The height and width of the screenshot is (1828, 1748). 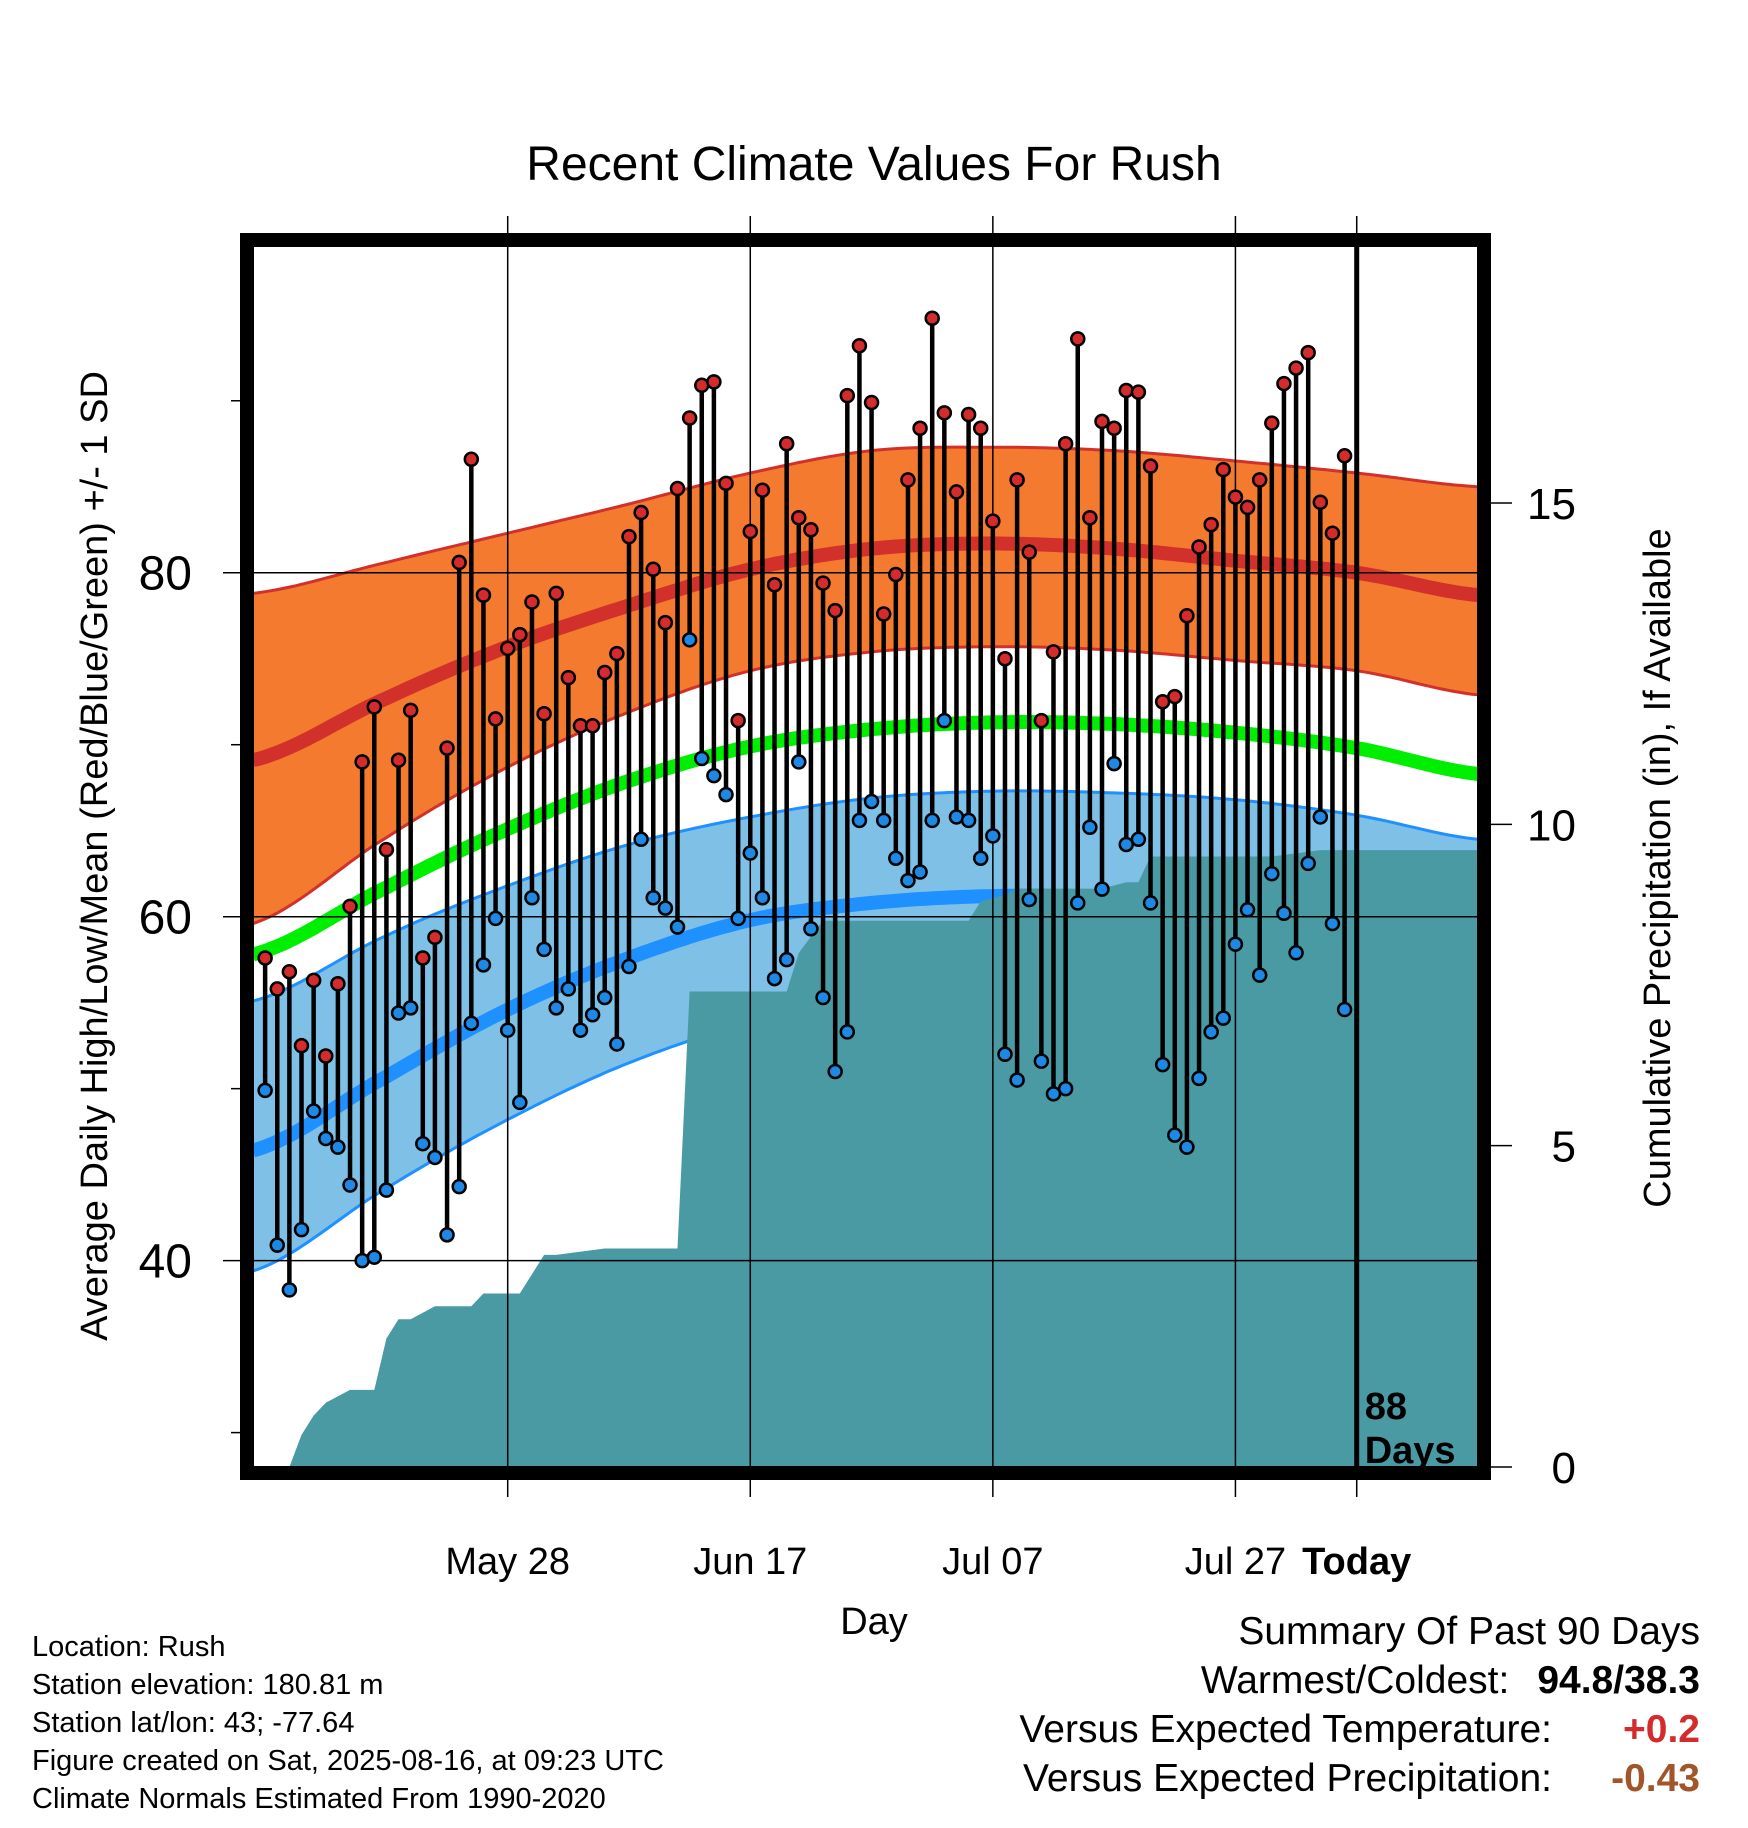 What do you see at coordinates (319, 1799) in the screenshot?
I see `normals-text: Climate Normals Estimated From 1990-2020` at bounding box center [319, 1799].